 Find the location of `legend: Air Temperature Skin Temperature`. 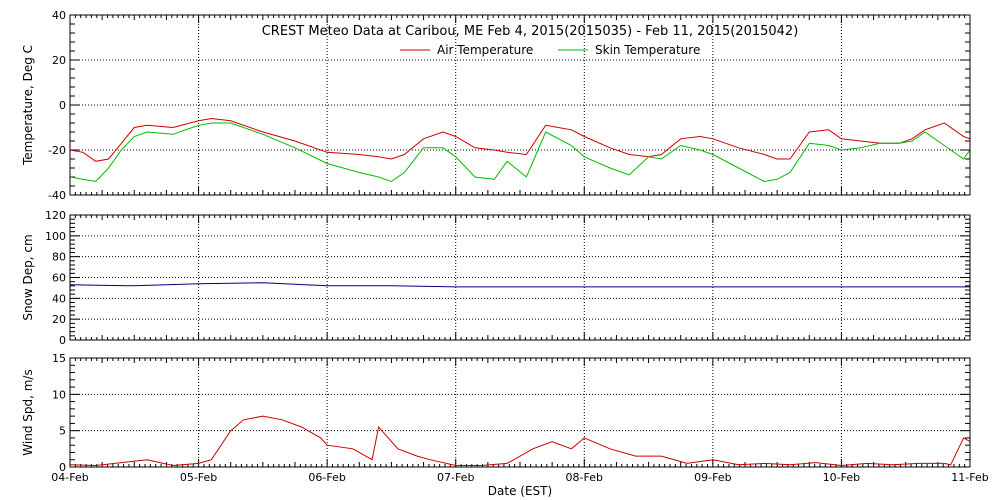

legend: Air Temperature Skin Temperature is located at coordinates (550, 50).